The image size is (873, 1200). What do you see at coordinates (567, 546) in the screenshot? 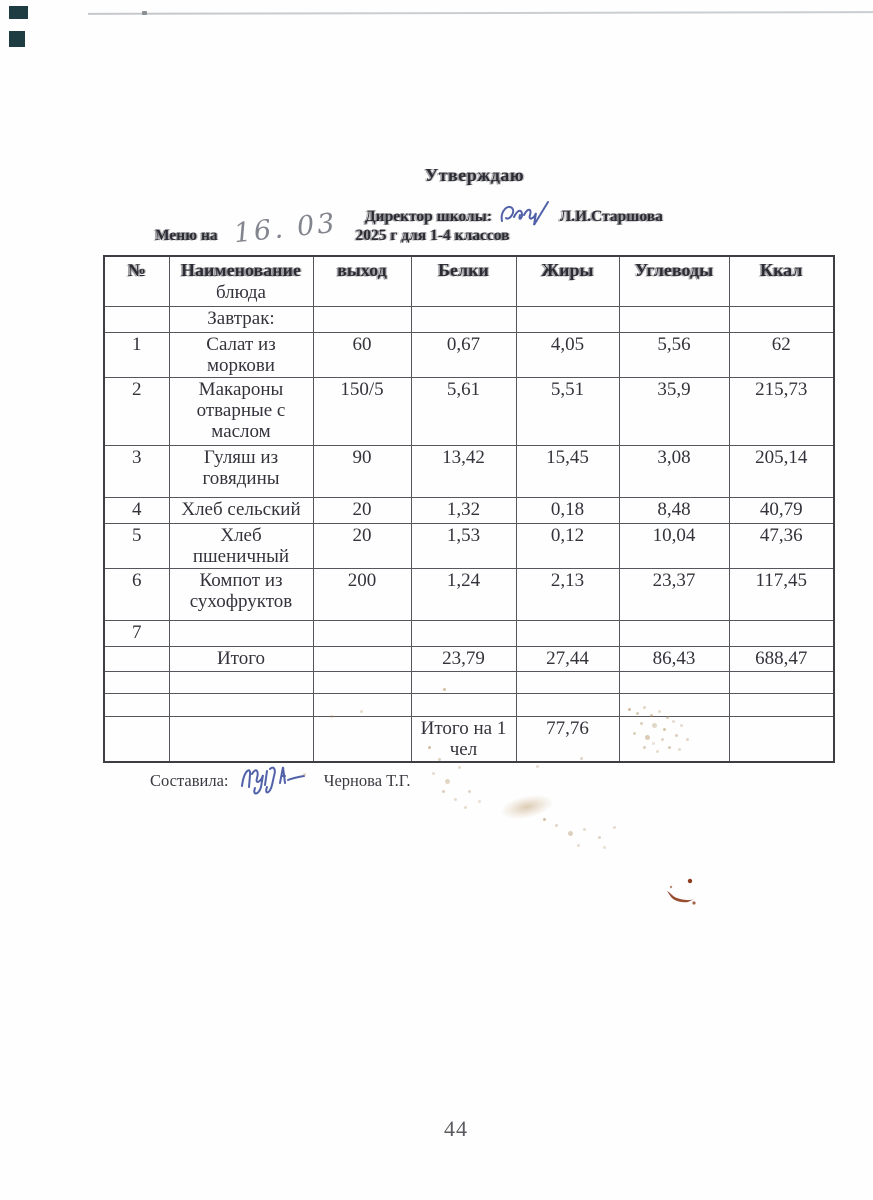
I see `table-cell: 0,12` at bounding box center [567, 546].